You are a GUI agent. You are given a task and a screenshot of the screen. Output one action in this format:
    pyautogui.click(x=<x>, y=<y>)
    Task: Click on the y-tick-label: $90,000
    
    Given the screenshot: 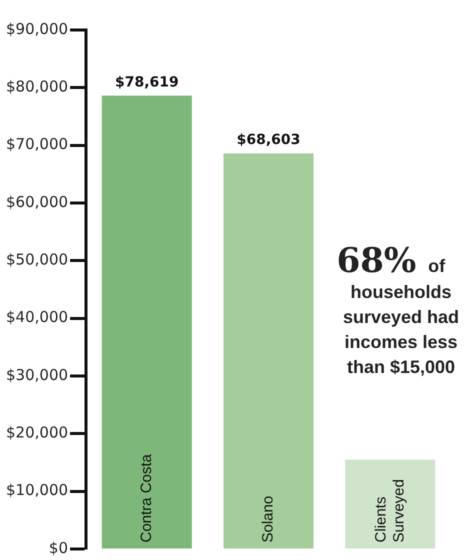 What is the action you would take?
    pyautogui.click(x=37, y=29)
    